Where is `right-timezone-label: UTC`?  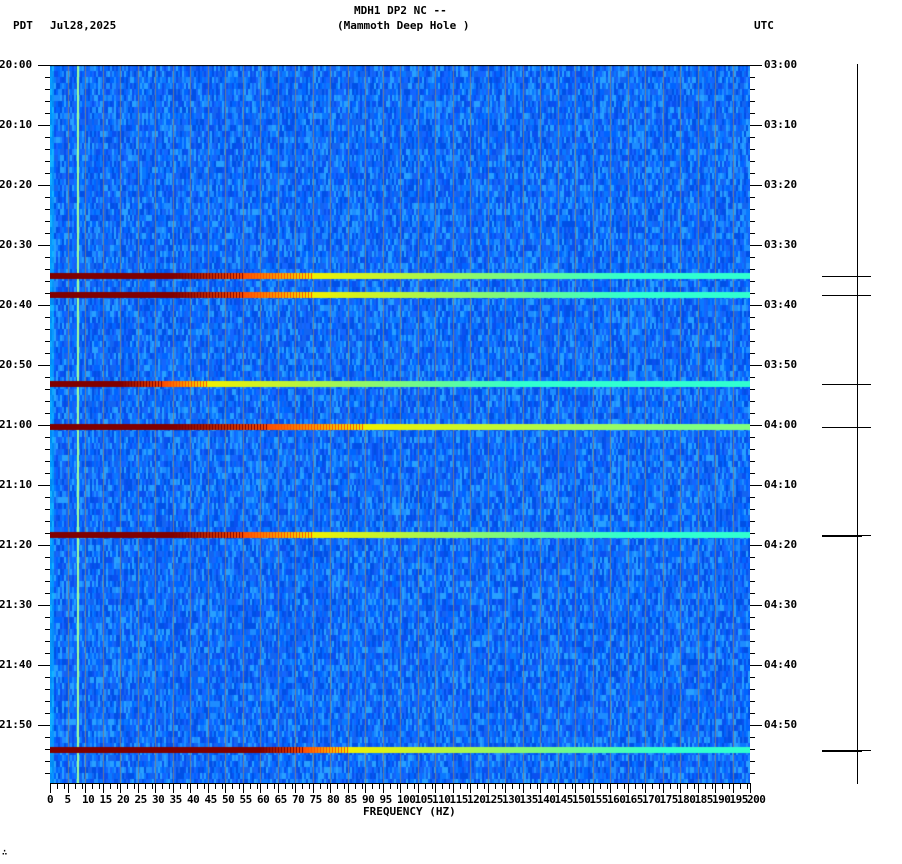
right-timezone-label: UTC is located at coordinates (764, 25).